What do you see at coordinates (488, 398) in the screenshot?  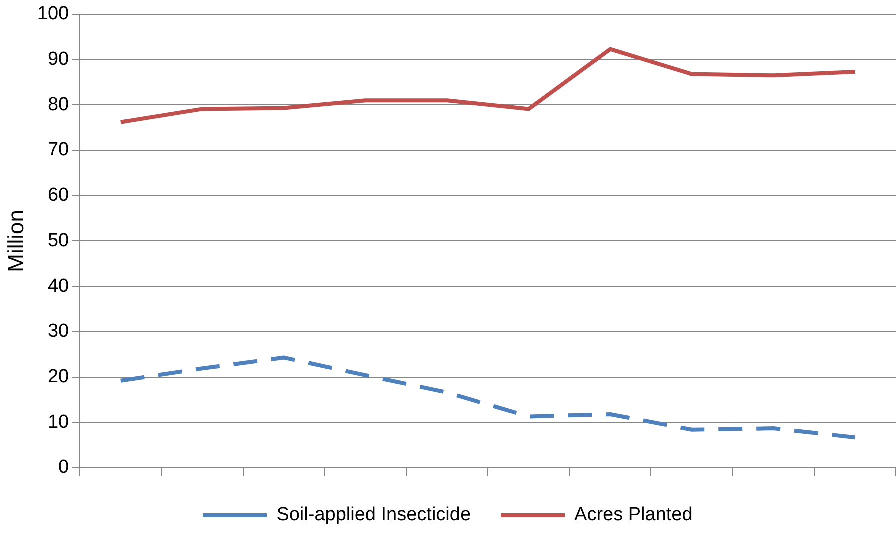 I see `line-series` at bounding box center [488, 398].